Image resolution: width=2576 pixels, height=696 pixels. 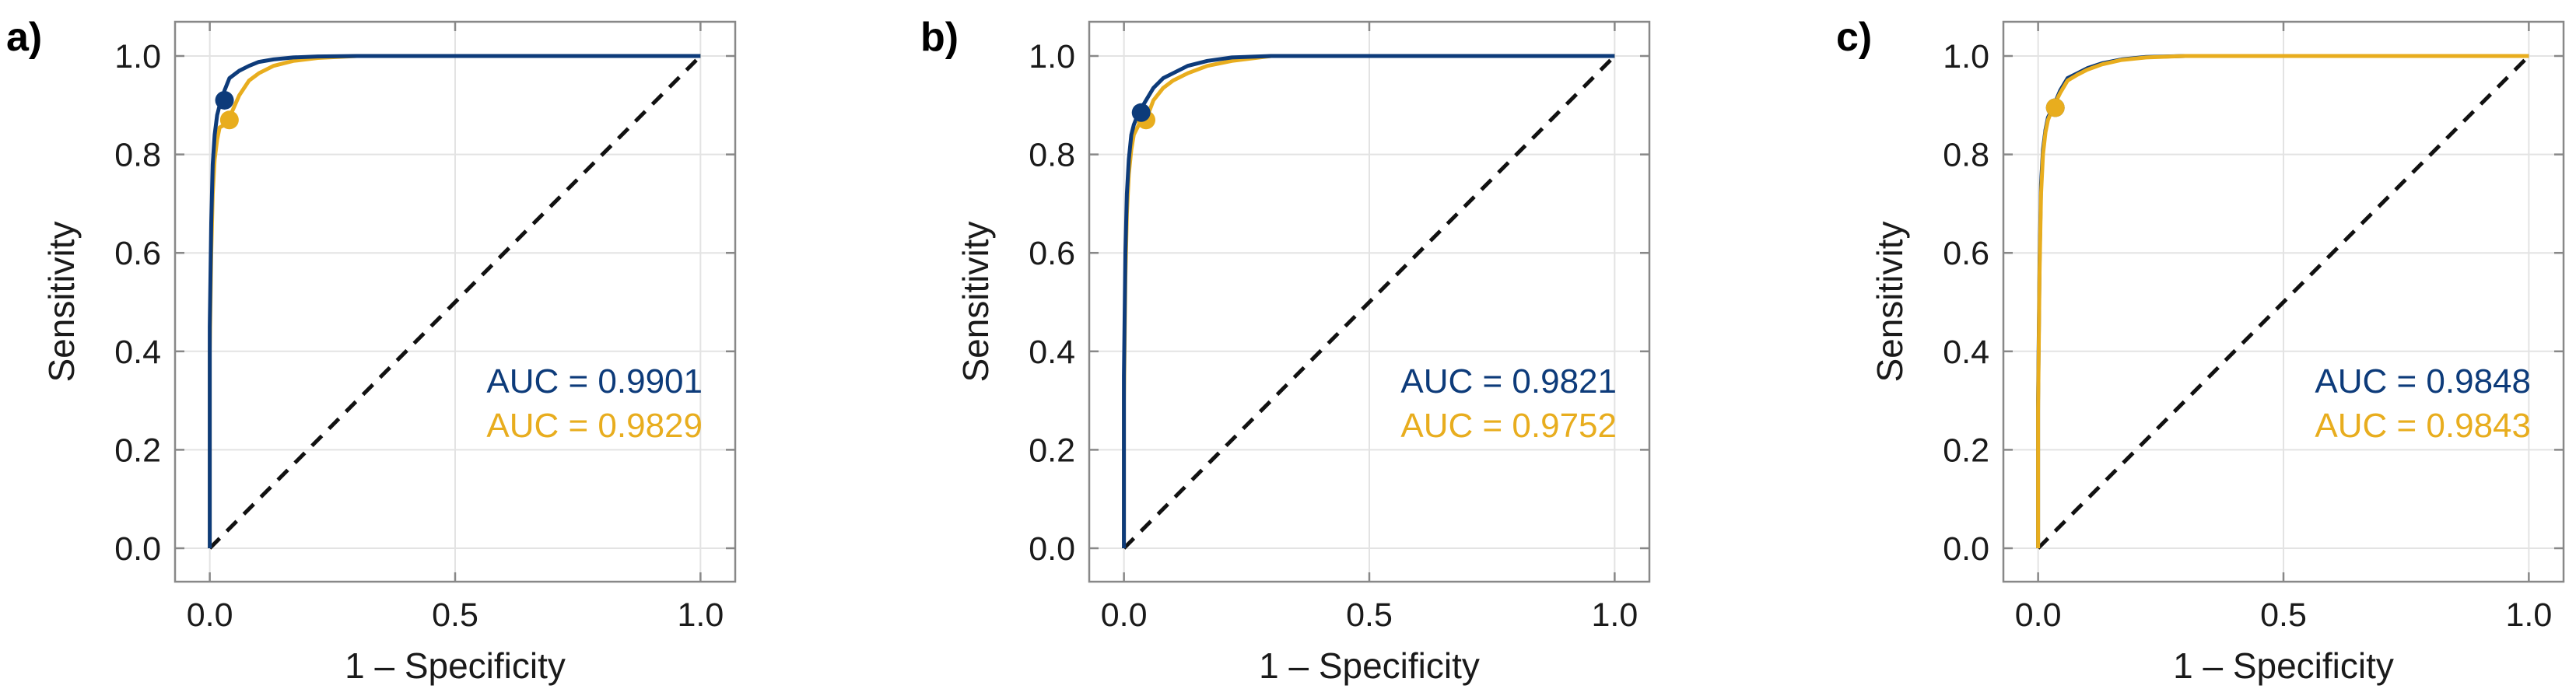 I want to click on auc-label-series2: AUC = 0.9843, so click(x=2423, y=426).